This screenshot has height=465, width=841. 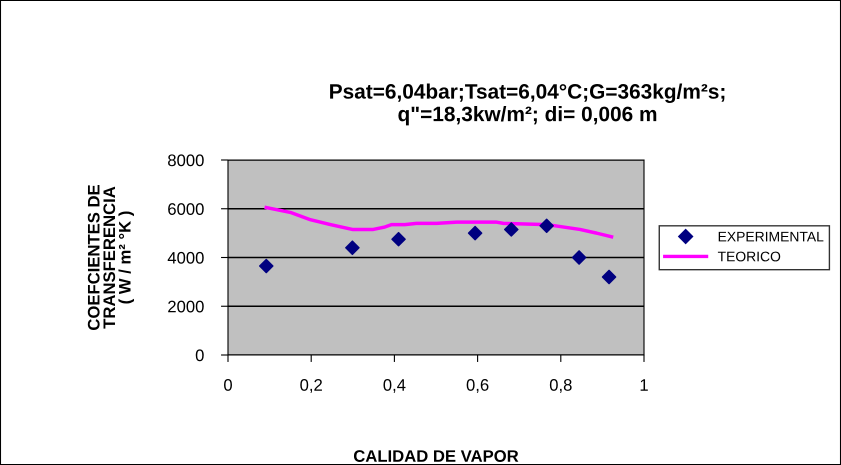 What do you see at coordinates (527, 104) in the screenshot?
I see `chart-title: Psat=6,04bar;Tsat=6,04°C;G=363kg/m²s; q"=18,3kw/m²; di= 0,006 m` at bounding box center [527, 104].